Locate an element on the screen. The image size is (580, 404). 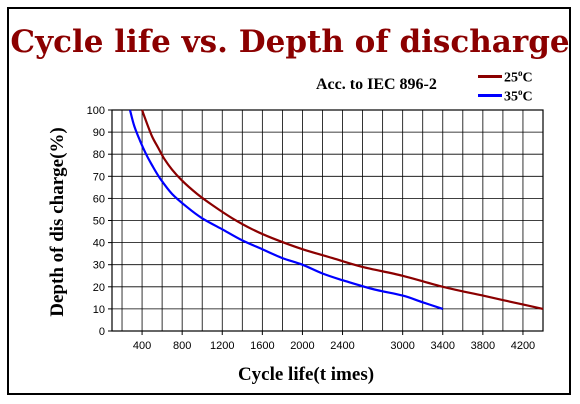
y-tick-label: 30 is located at coordinates (99, 266).